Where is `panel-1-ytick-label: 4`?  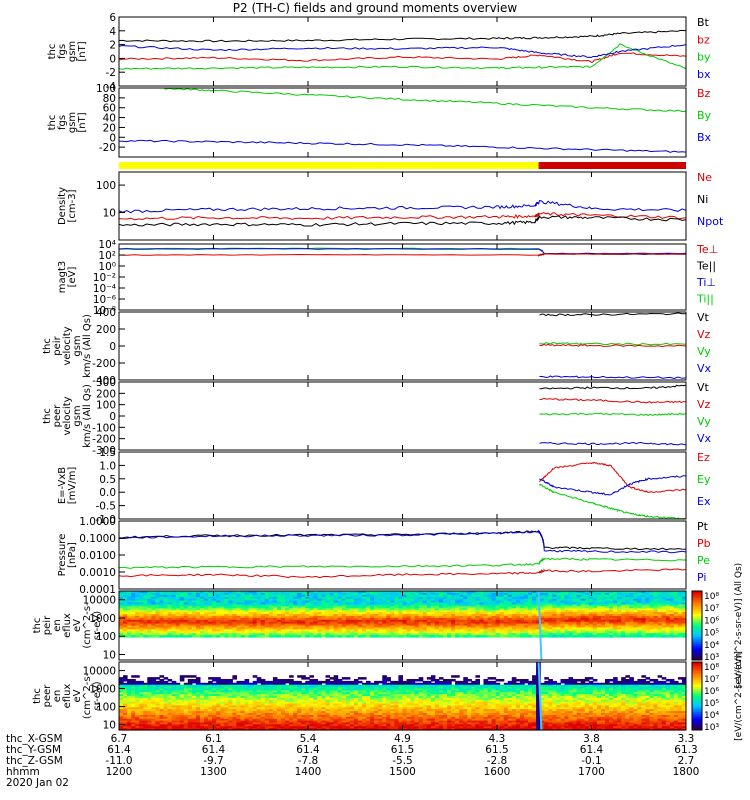
panel-1-ytick-label: 4 is located at coordinates (112, 32).